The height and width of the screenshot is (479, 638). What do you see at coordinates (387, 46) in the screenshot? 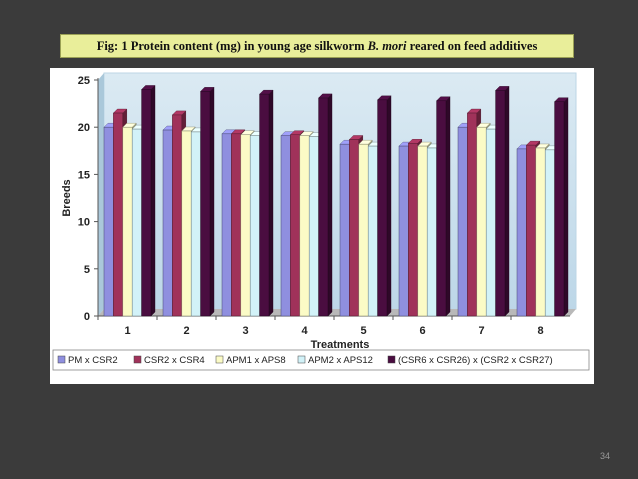
I see `caption-species: B. mori` at bounding box center [387, 46].